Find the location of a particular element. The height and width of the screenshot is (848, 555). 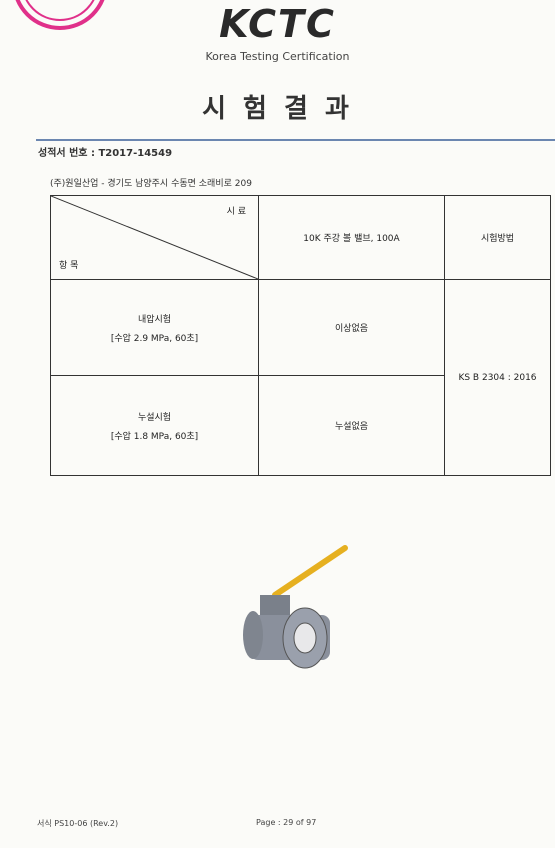

corner-top: 시 료 is located at coordinates (236, 212).